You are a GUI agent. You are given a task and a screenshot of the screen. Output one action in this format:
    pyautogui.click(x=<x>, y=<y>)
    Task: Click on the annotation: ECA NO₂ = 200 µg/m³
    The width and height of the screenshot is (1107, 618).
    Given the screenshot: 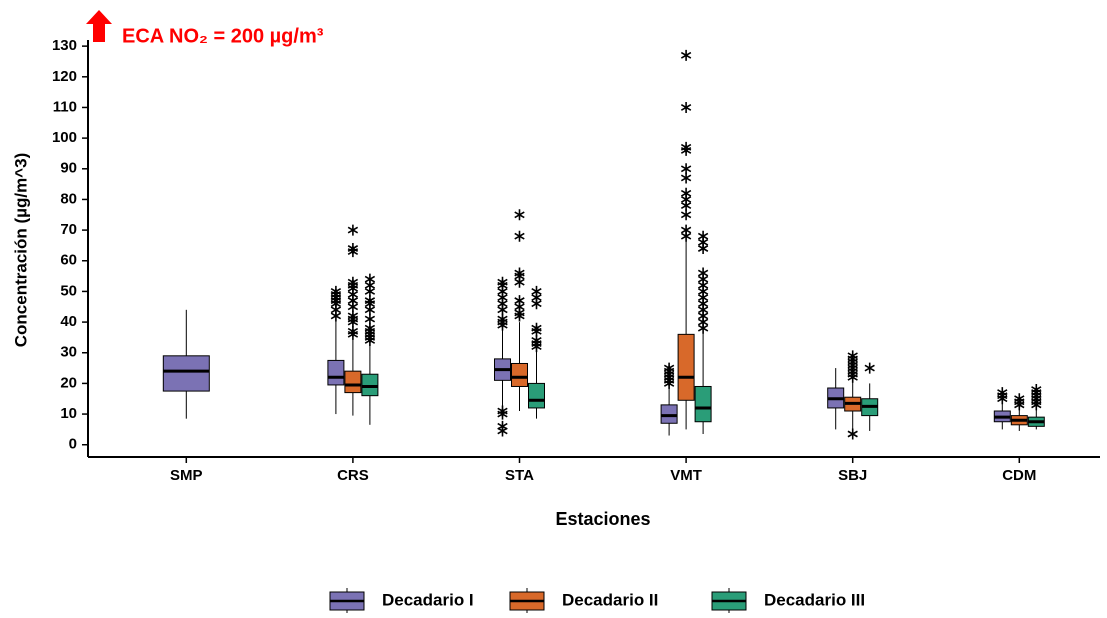 What is the action you would take?
    pyautogui.click(x=223, y=36)
    